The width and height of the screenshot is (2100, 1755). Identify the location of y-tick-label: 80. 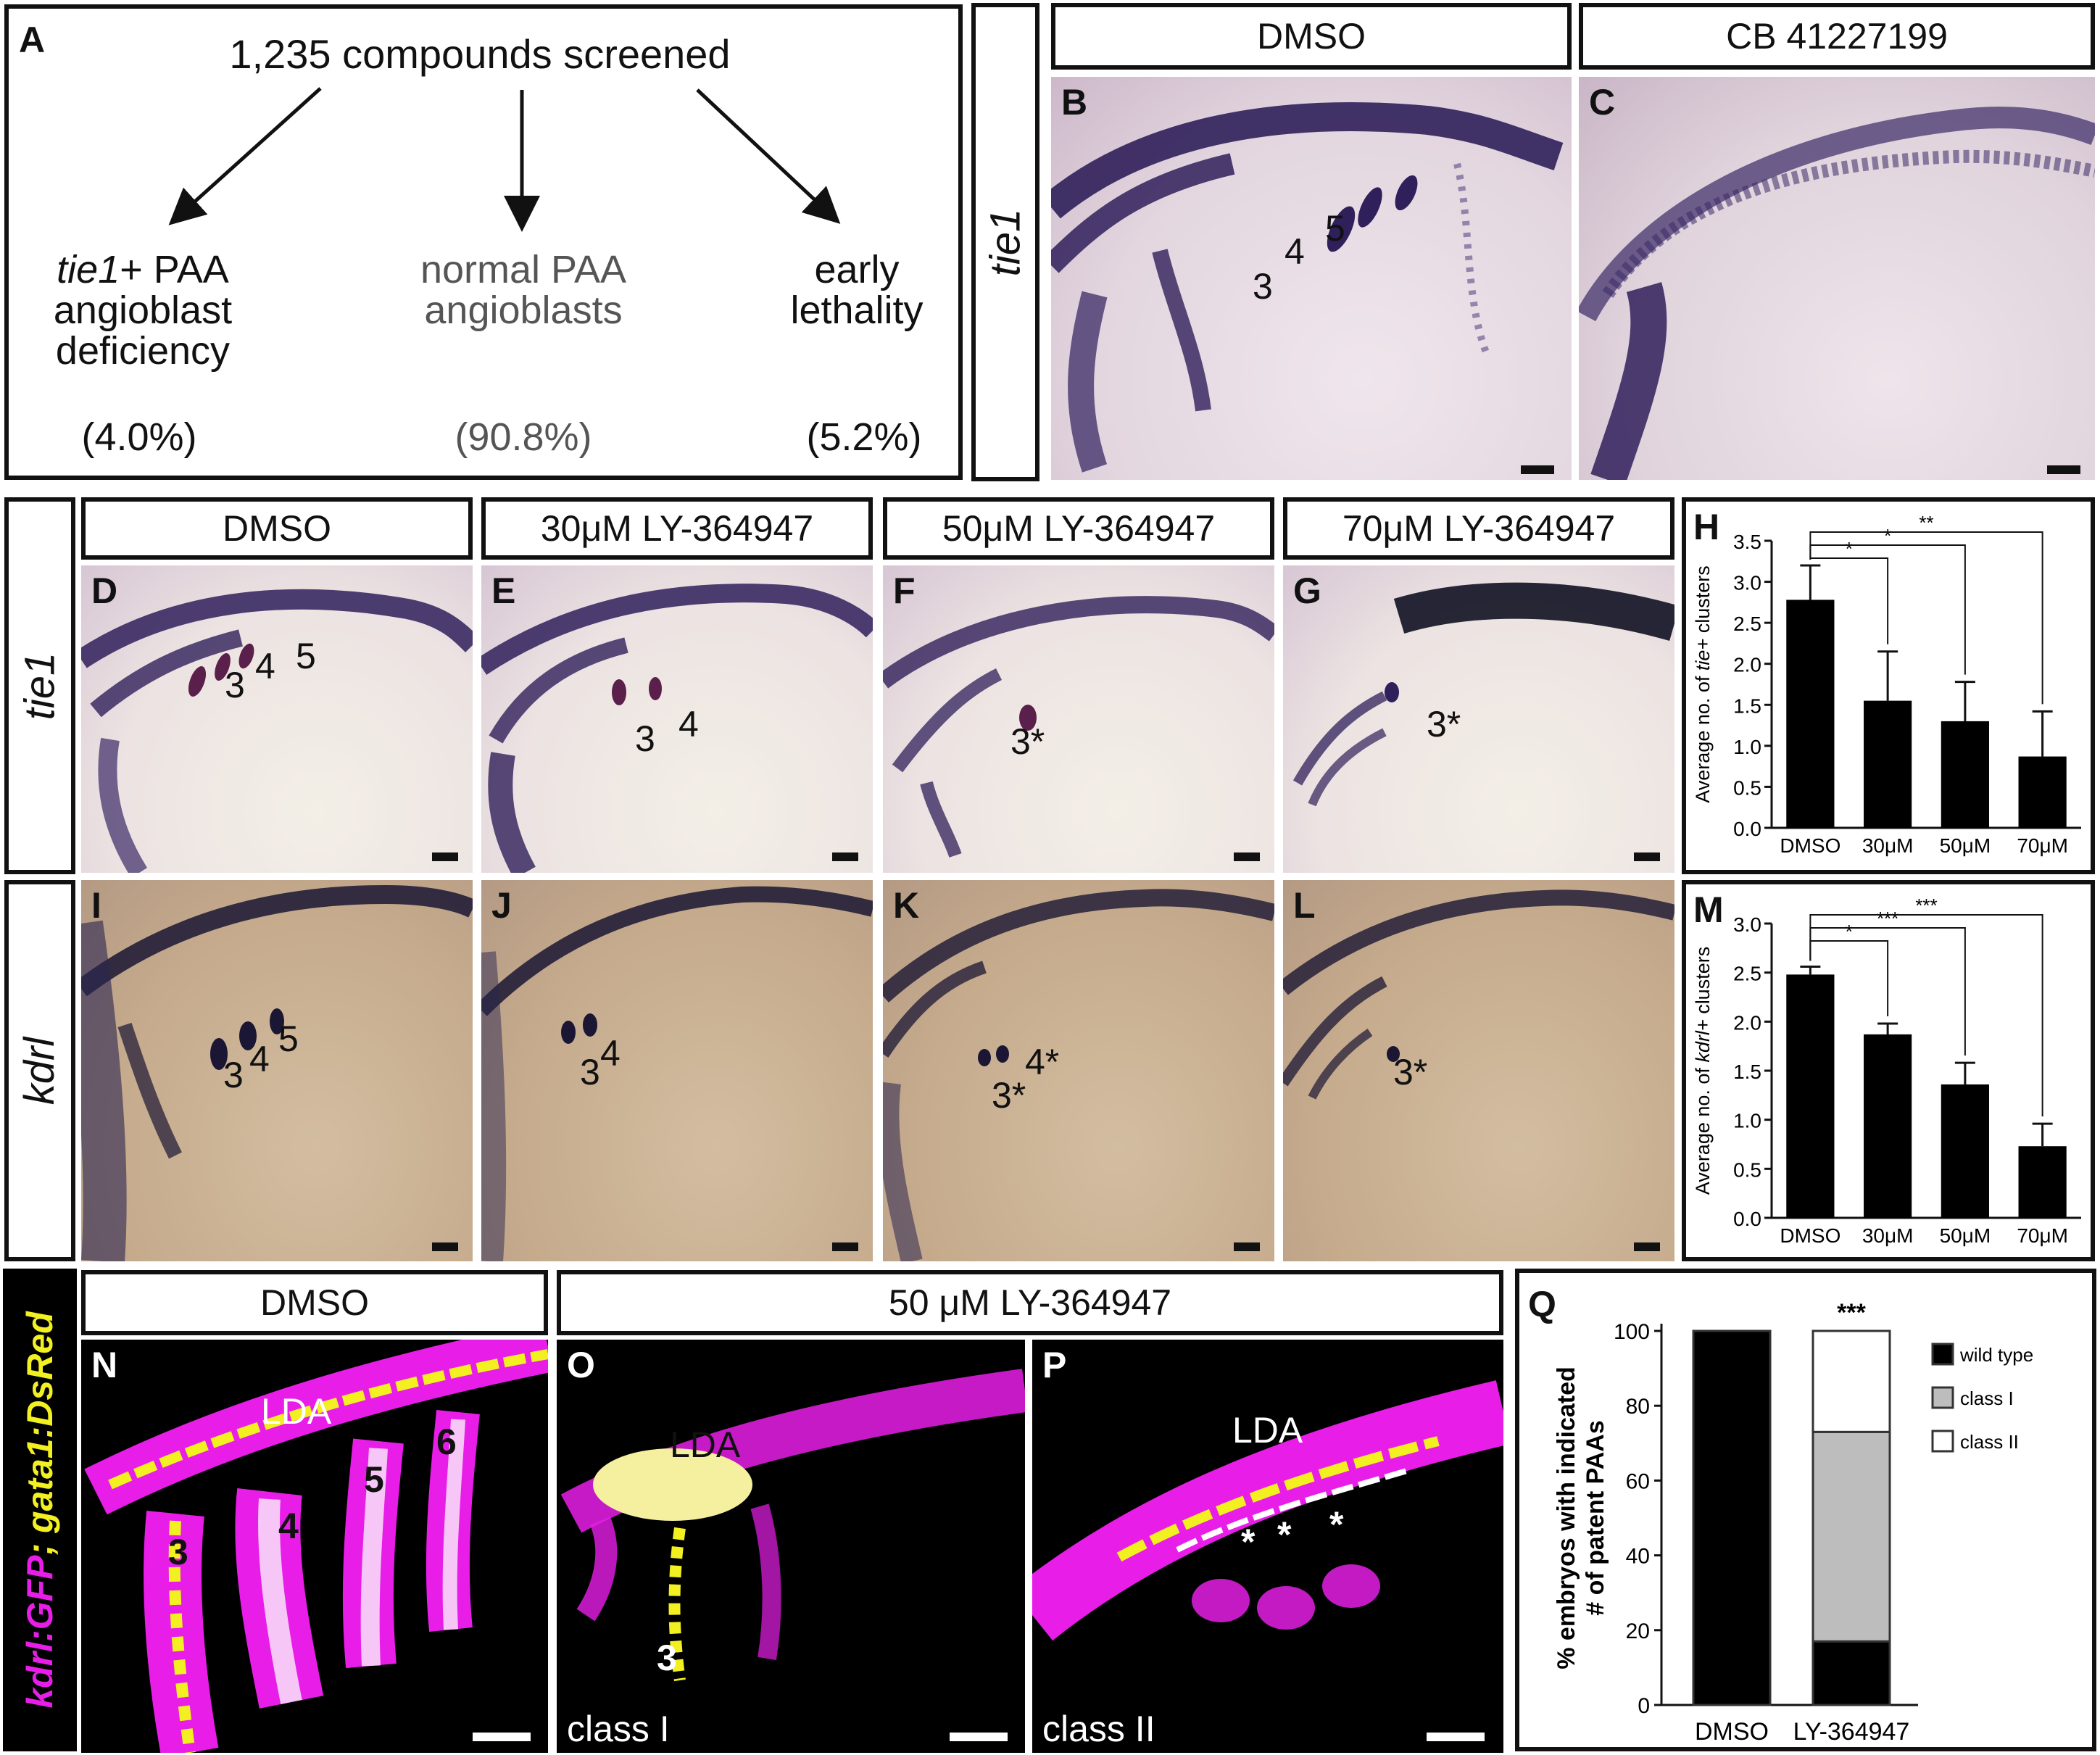
(1638, 1407).